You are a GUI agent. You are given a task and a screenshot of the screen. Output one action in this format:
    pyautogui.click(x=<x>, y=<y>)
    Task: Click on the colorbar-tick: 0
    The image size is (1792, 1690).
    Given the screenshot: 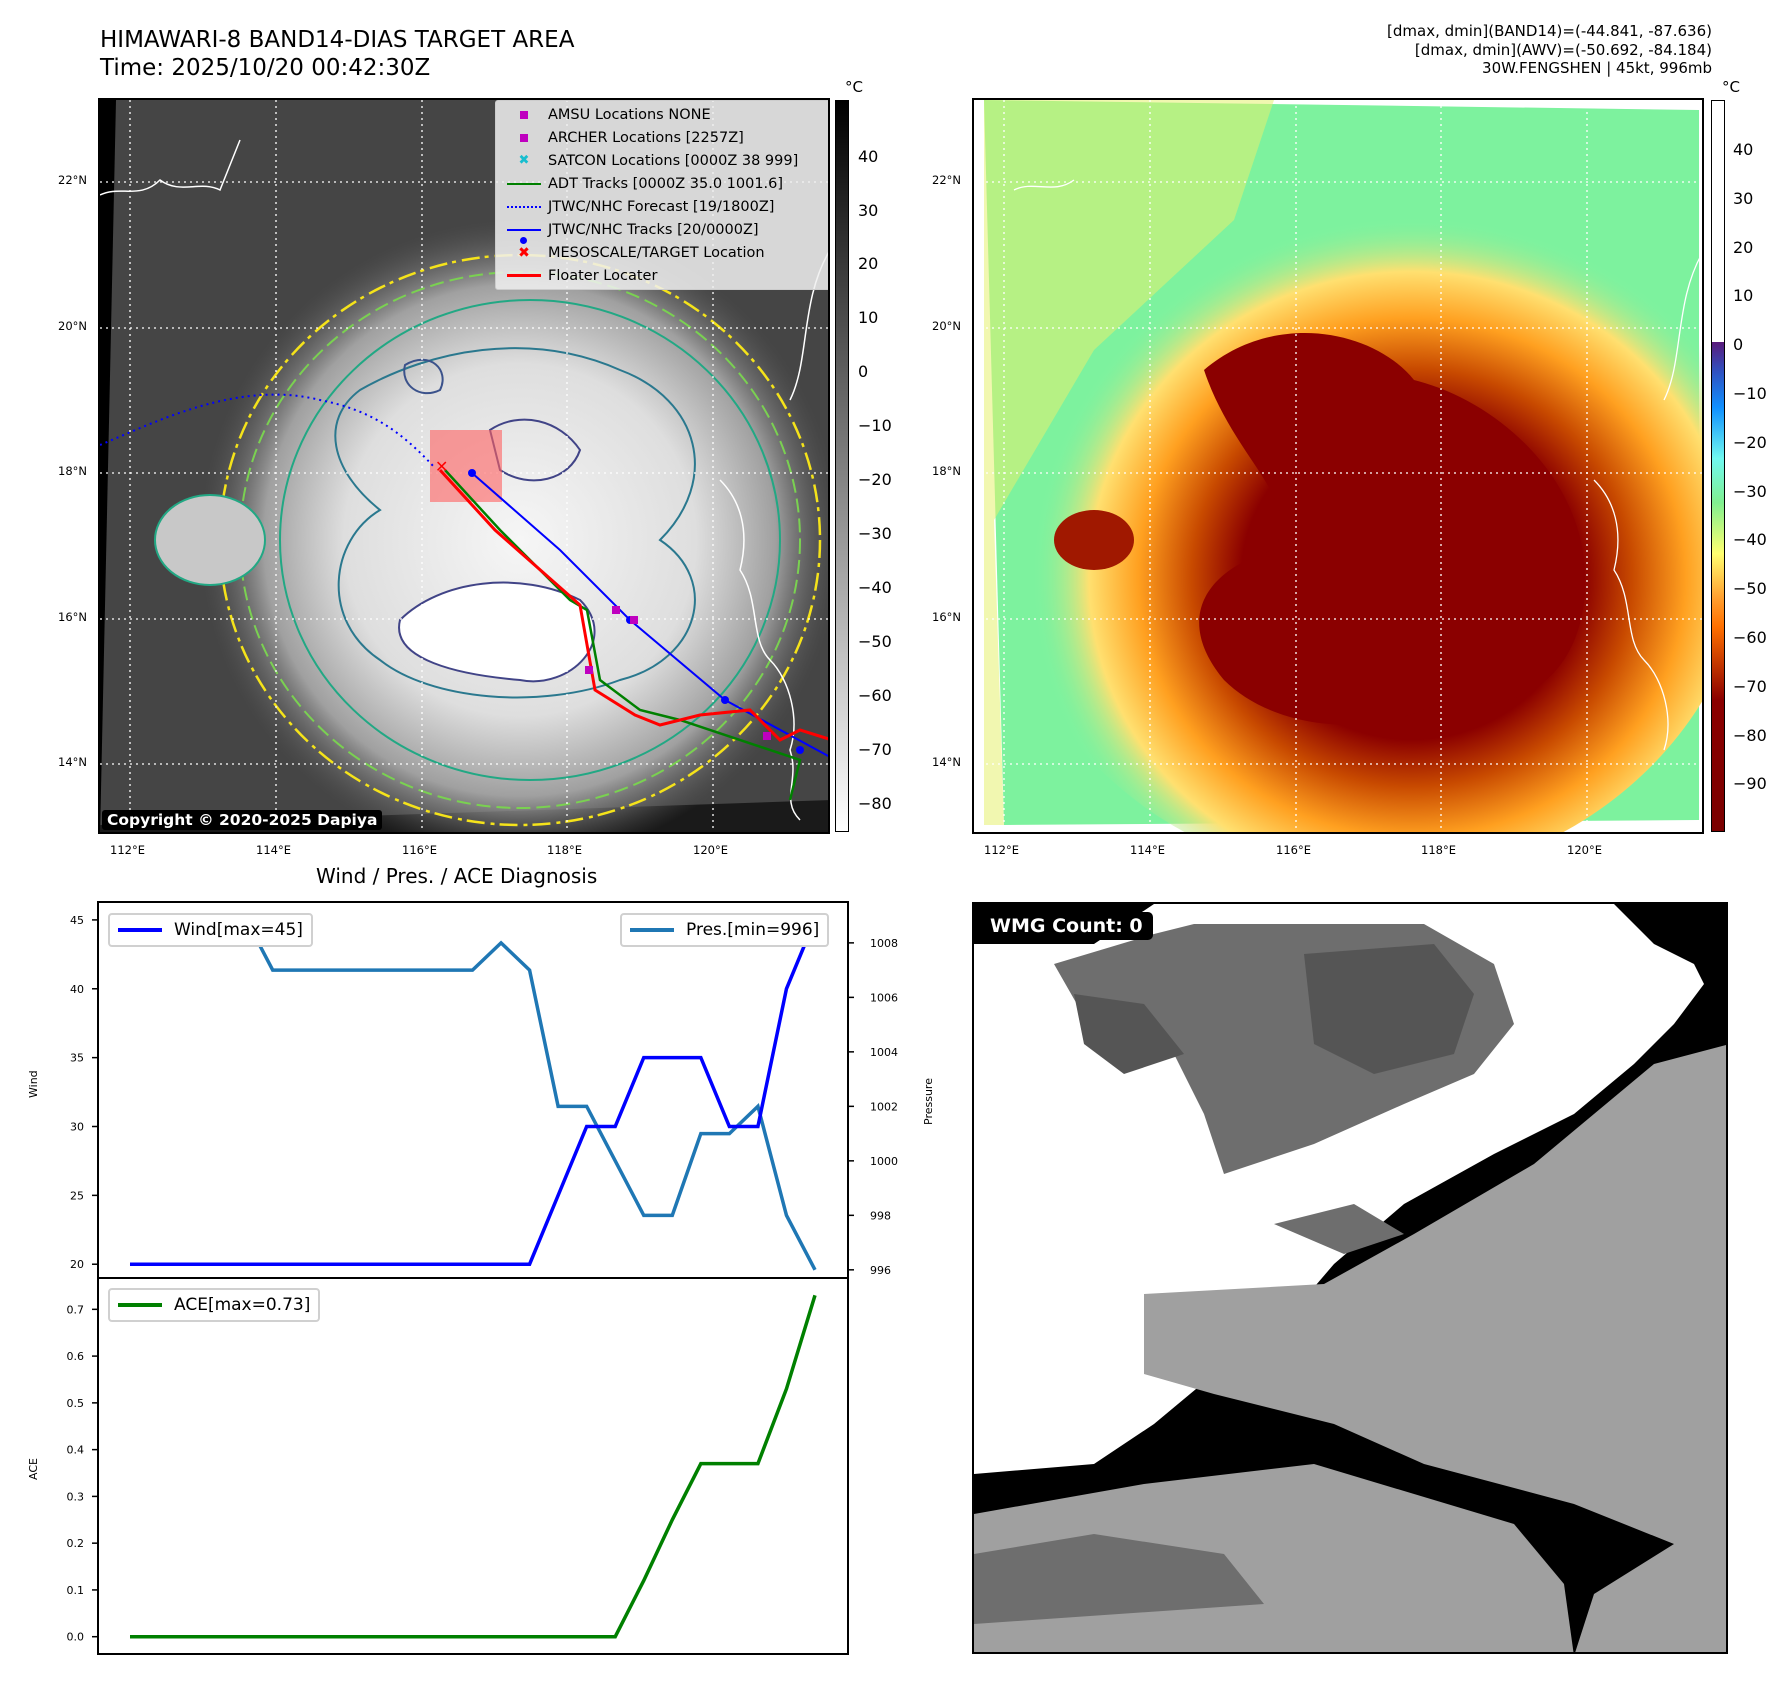 What is the action you would take?
    pyautogui.click(x=1738, y=344)
    